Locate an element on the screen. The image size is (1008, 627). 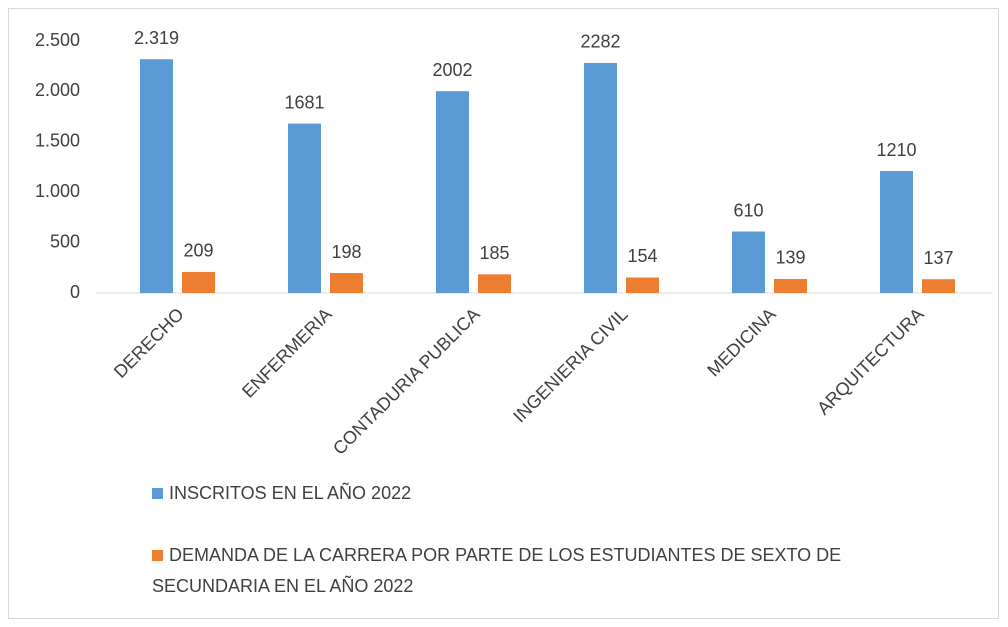
y-tick-label: 1.000 is located at coordinates (57, 191).